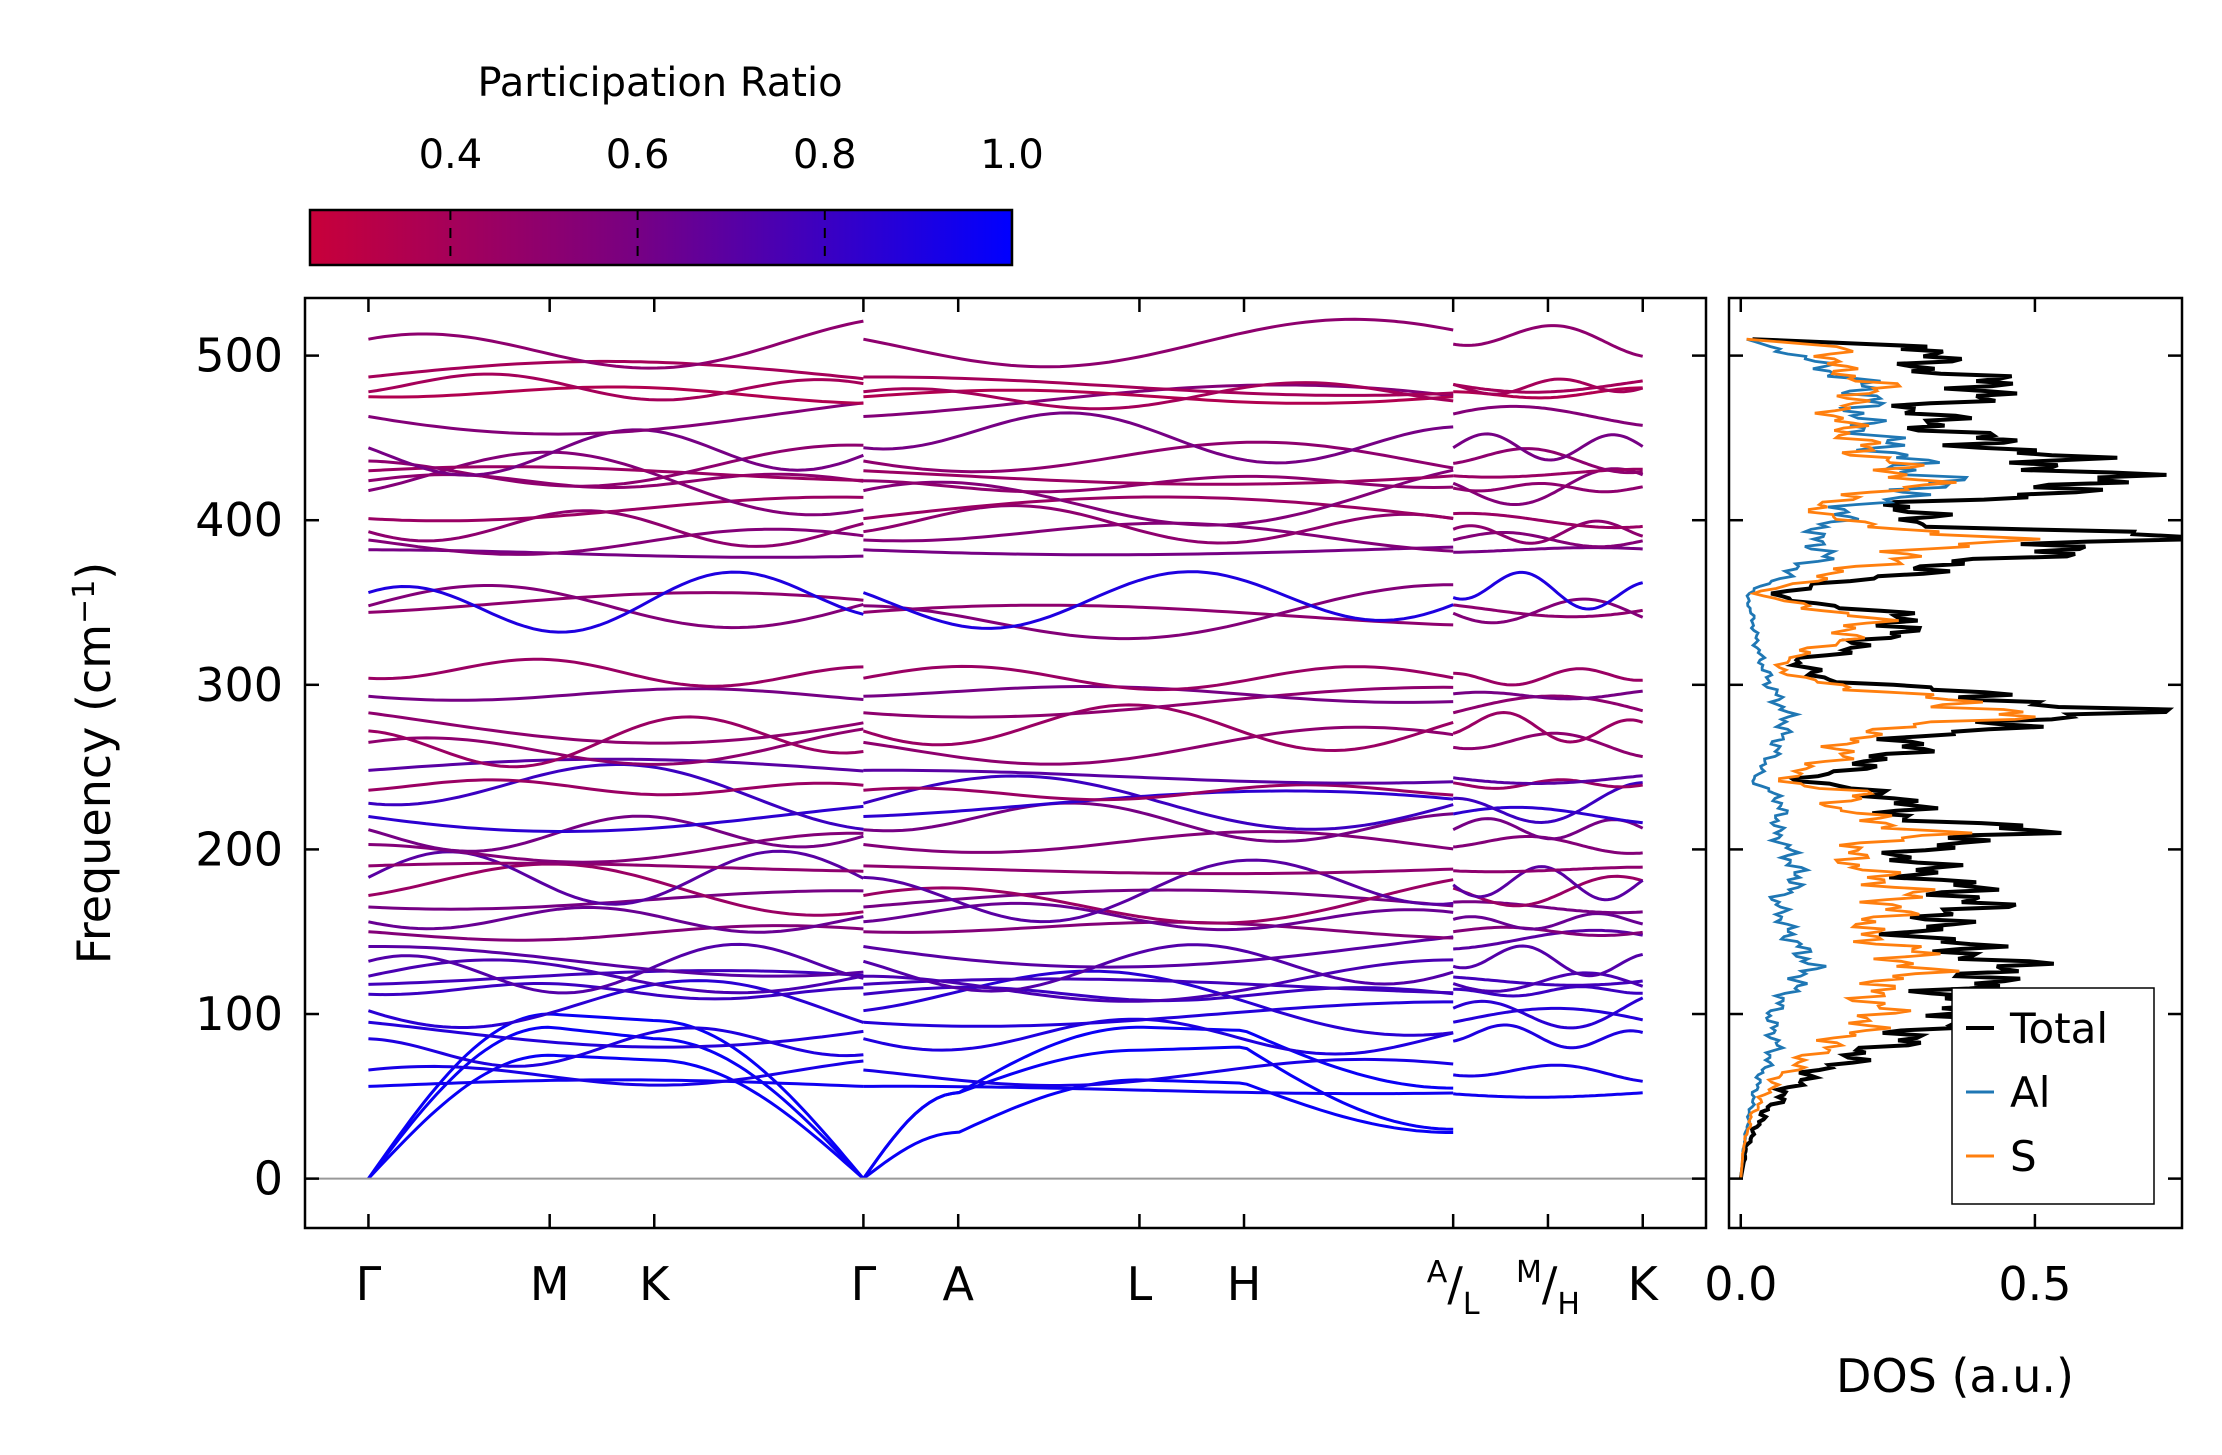 This screenshot has height=1455, width=2222. What do you see at coordinates (1140, 1284) in the screenshot?
I see `kpoint-label: L` at bounding box center [1140, 1284].